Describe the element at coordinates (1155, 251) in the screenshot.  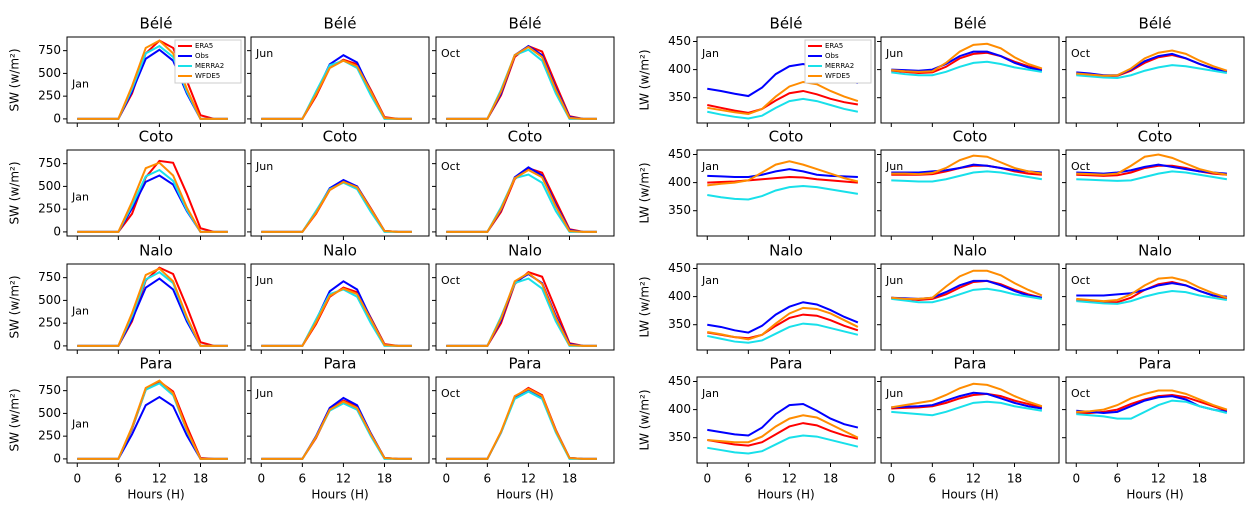
I see `panel-title: Nalo` at that location.